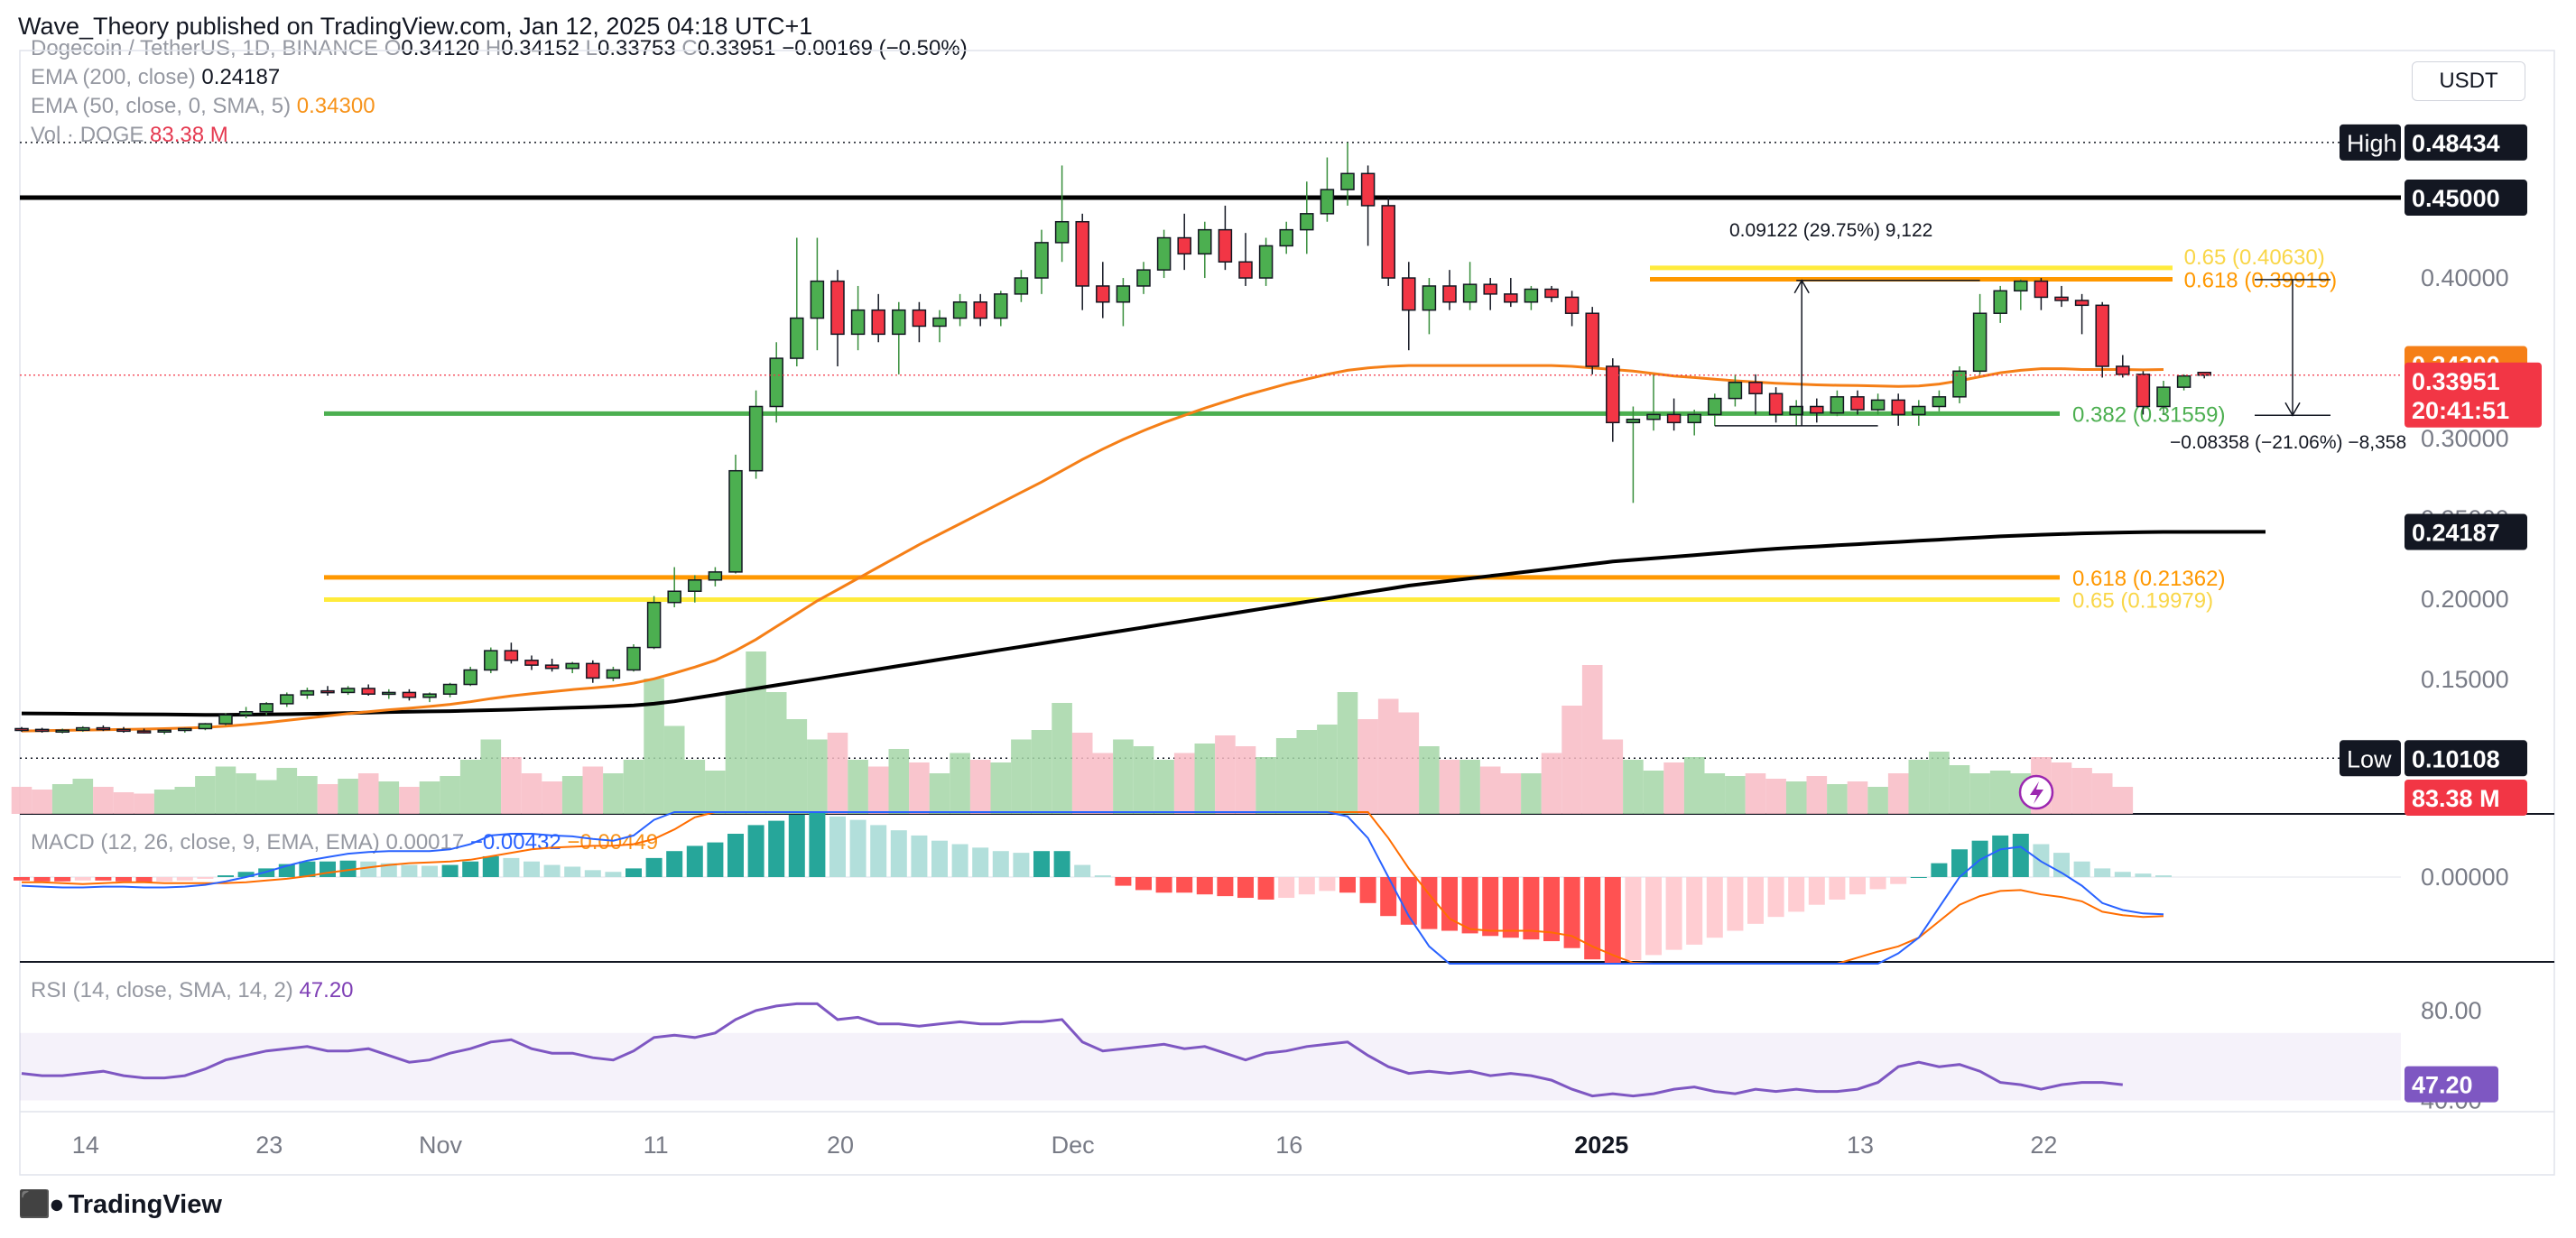 The image size is (2576, 1238). What do you see at coordinates (1802, 286) in the screenshot?
I see `measure-up-arrowhead` at bounding box center [1802, 286].